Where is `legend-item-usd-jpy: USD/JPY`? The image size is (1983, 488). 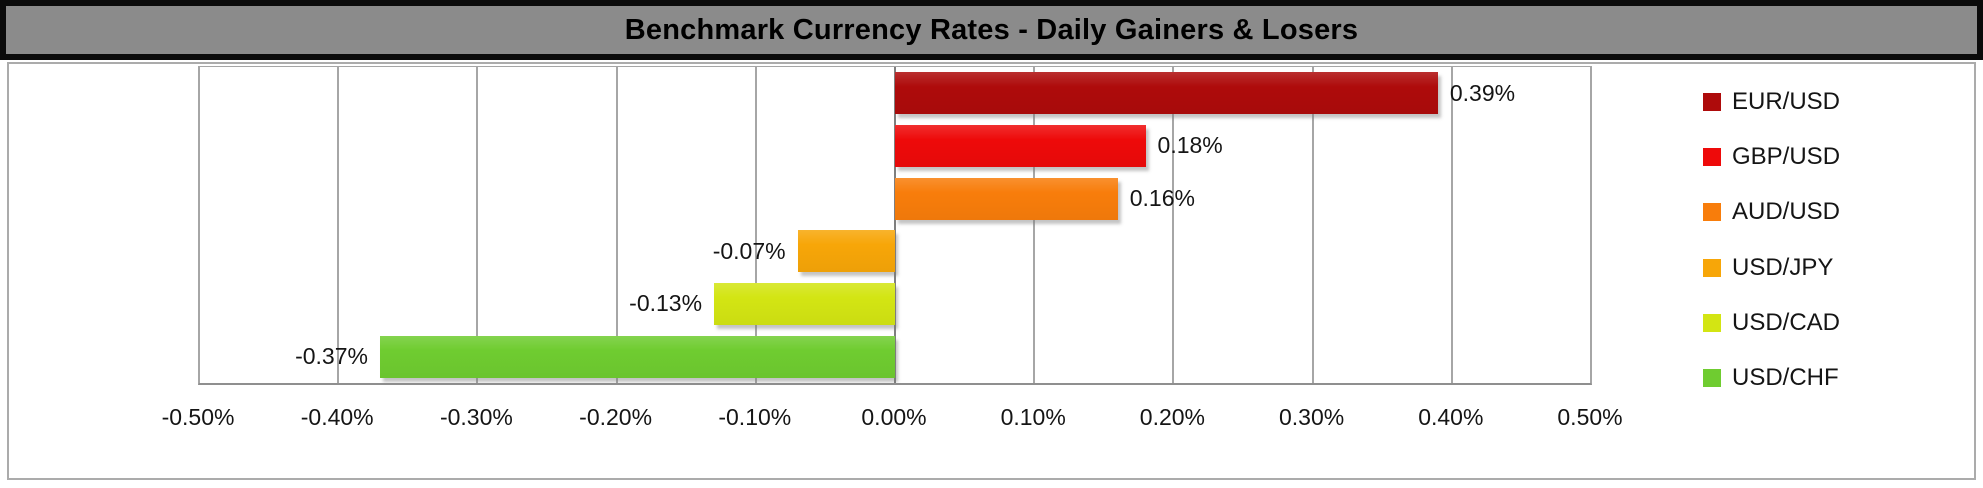
legend-item-usd-jpy: USD/JPY is located at coordinates (1768, 268).